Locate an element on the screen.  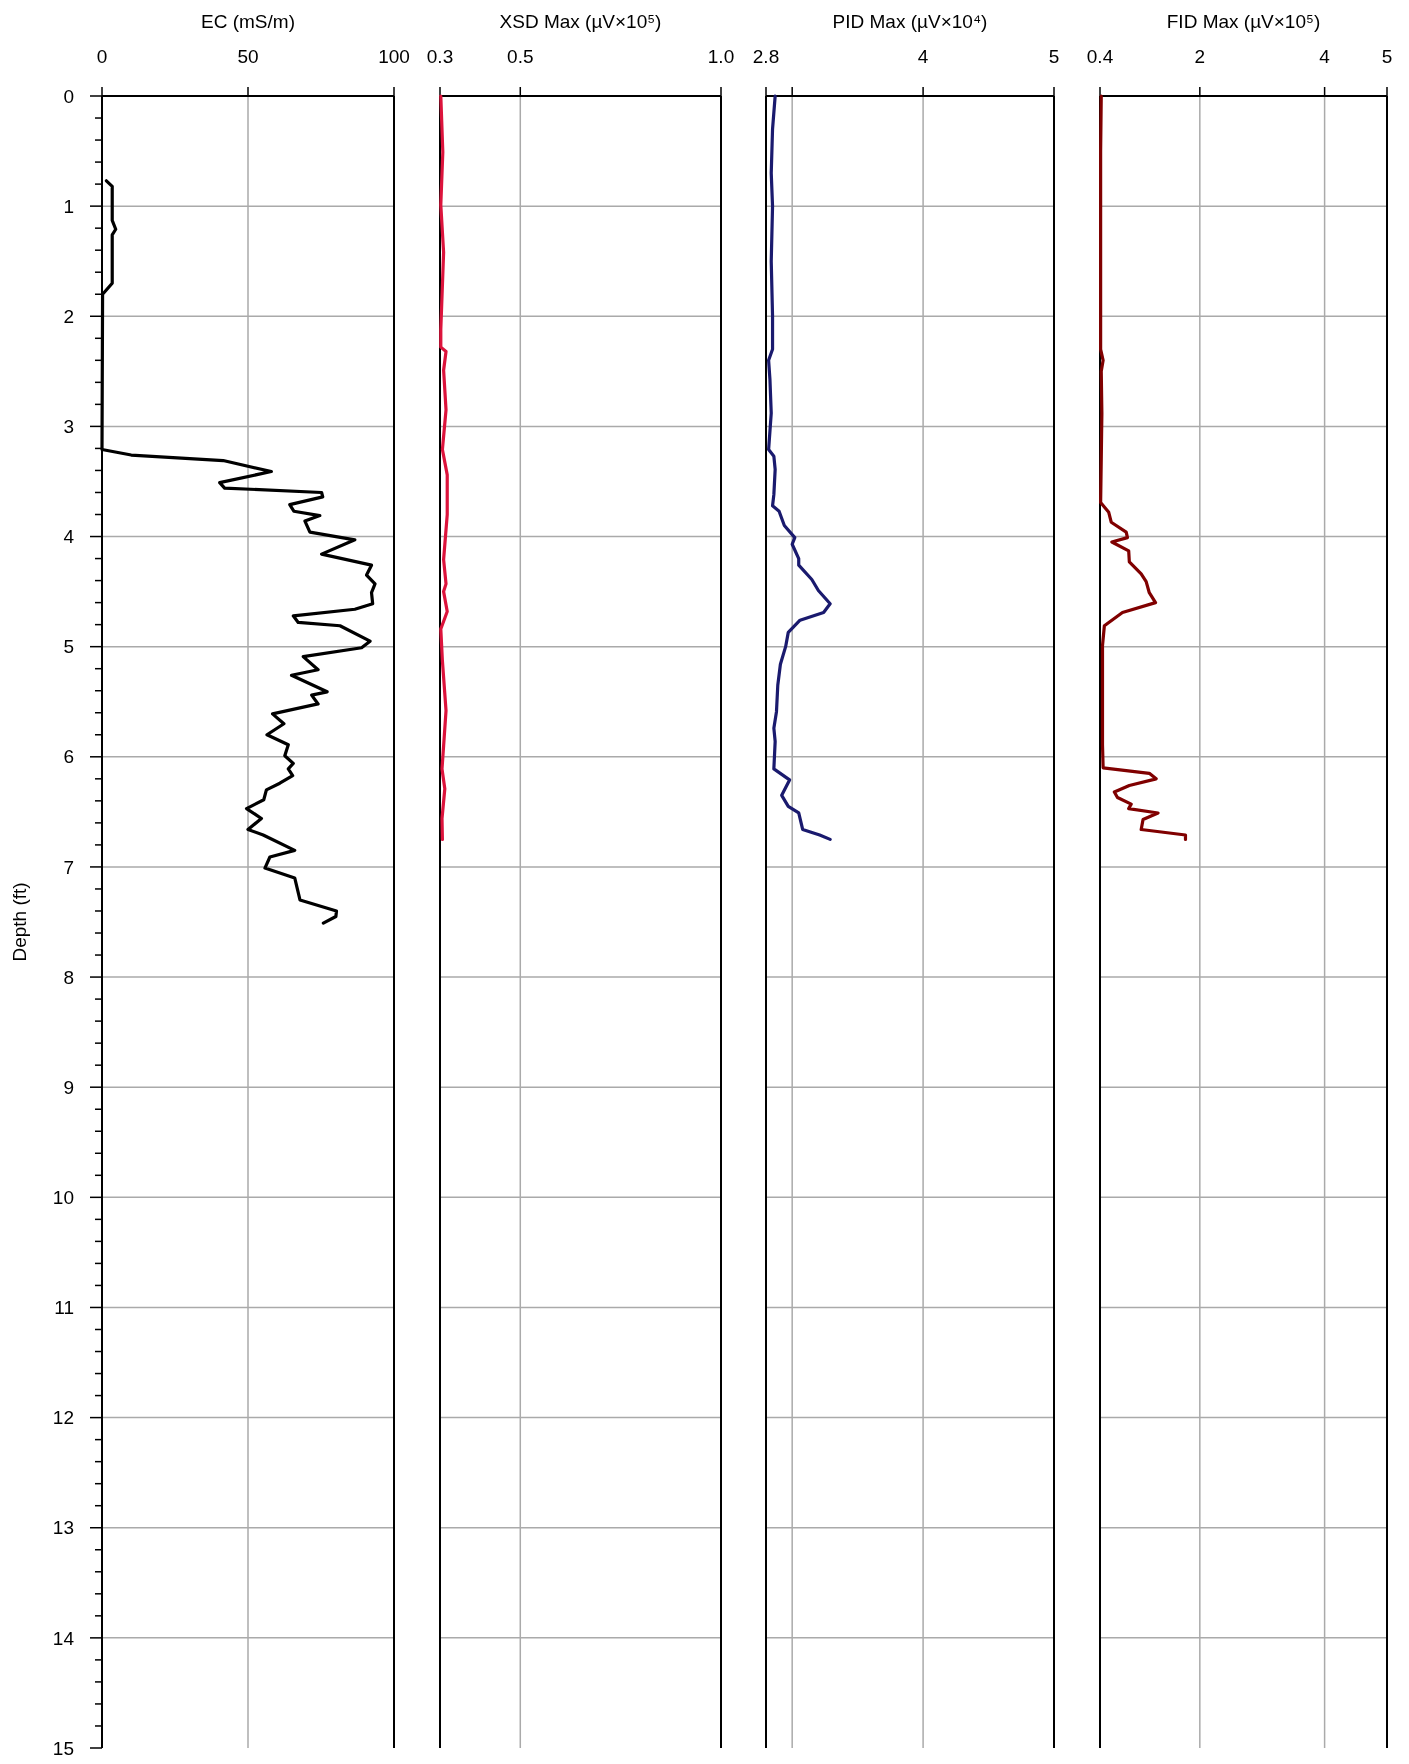
x-tick-label: 1.0 is located at coordinates (721, 56).